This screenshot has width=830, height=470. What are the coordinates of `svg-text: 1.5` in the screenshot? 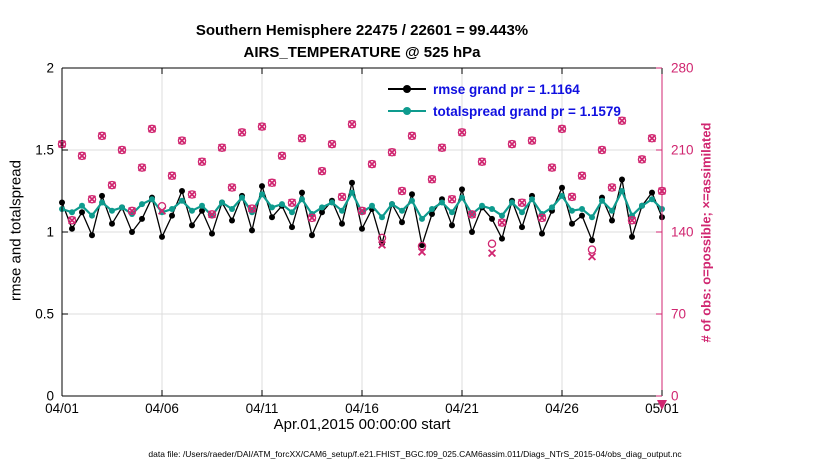 It's located at (44, 150).